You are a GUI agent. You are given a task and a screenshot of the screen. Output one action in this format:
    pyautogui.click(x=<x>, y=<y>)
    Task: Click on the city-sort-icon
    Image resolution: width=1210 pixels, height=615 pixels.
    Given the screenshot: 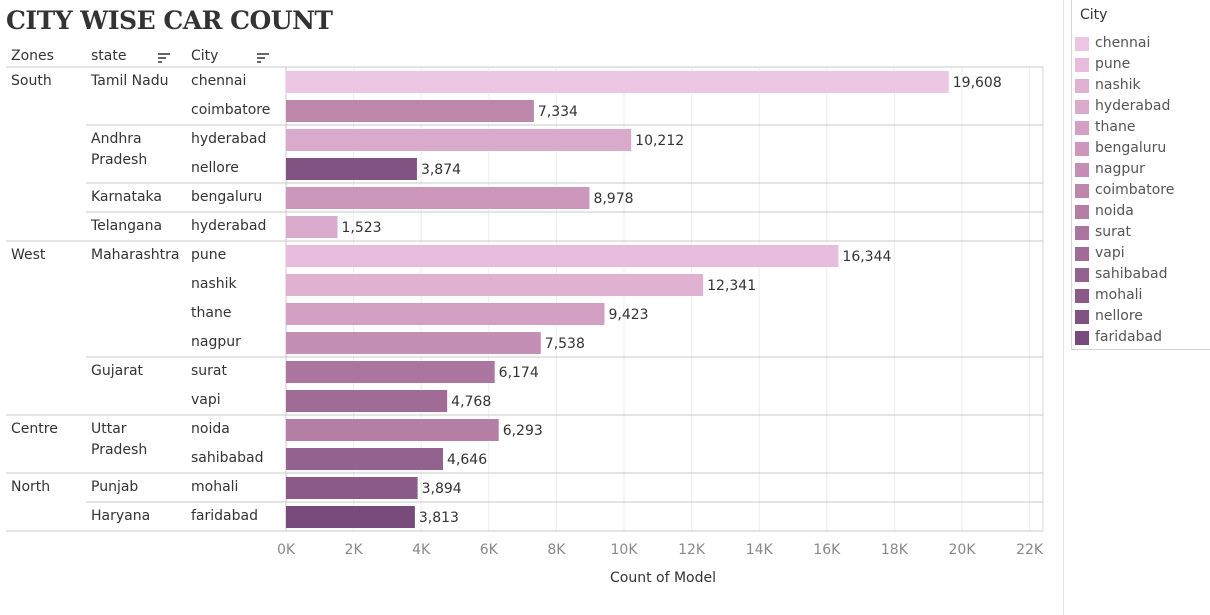 What is the action you would take?
    pyautogui.click(x=263, y=58)
    